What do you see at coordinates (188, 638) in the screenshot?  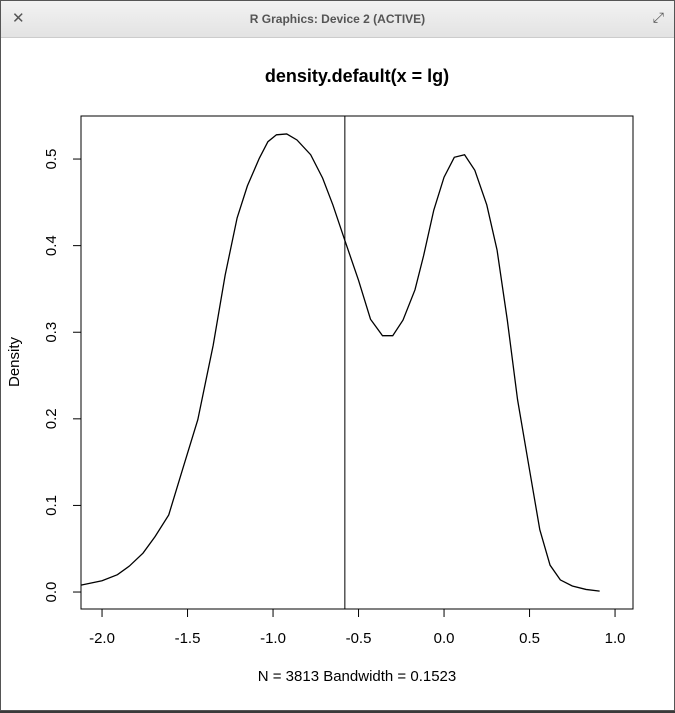 I see `x-tick-label: -1.5` at bounding box center [188, 638].